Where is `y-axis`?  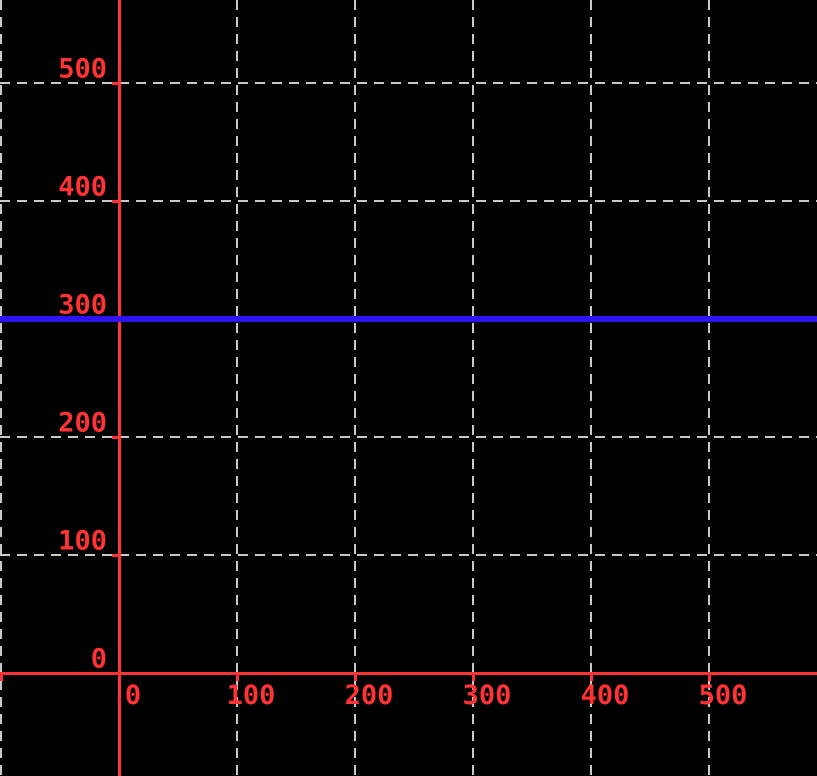 y-axis is located at coordinates (119, 388).